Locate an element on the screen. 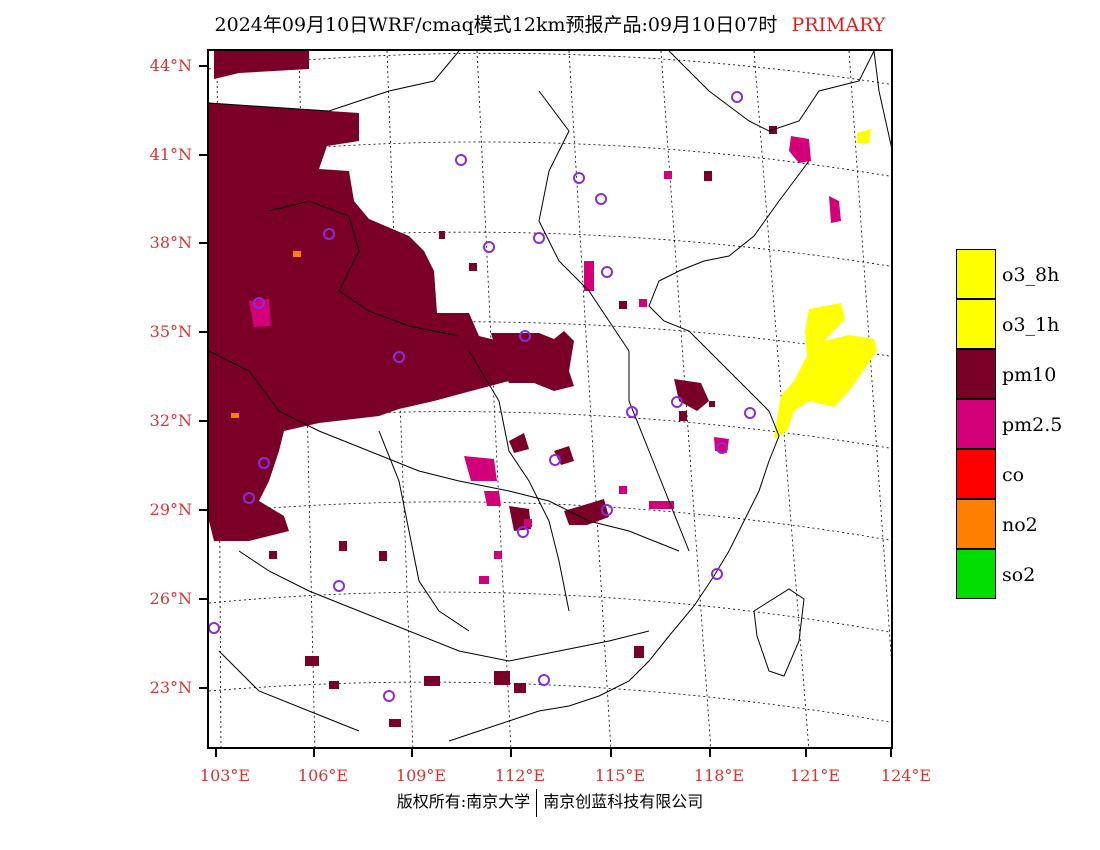 The height and width of the screenshot is (850, 1100). lon-label-109: 109°E is located at coordinates (421, 775).